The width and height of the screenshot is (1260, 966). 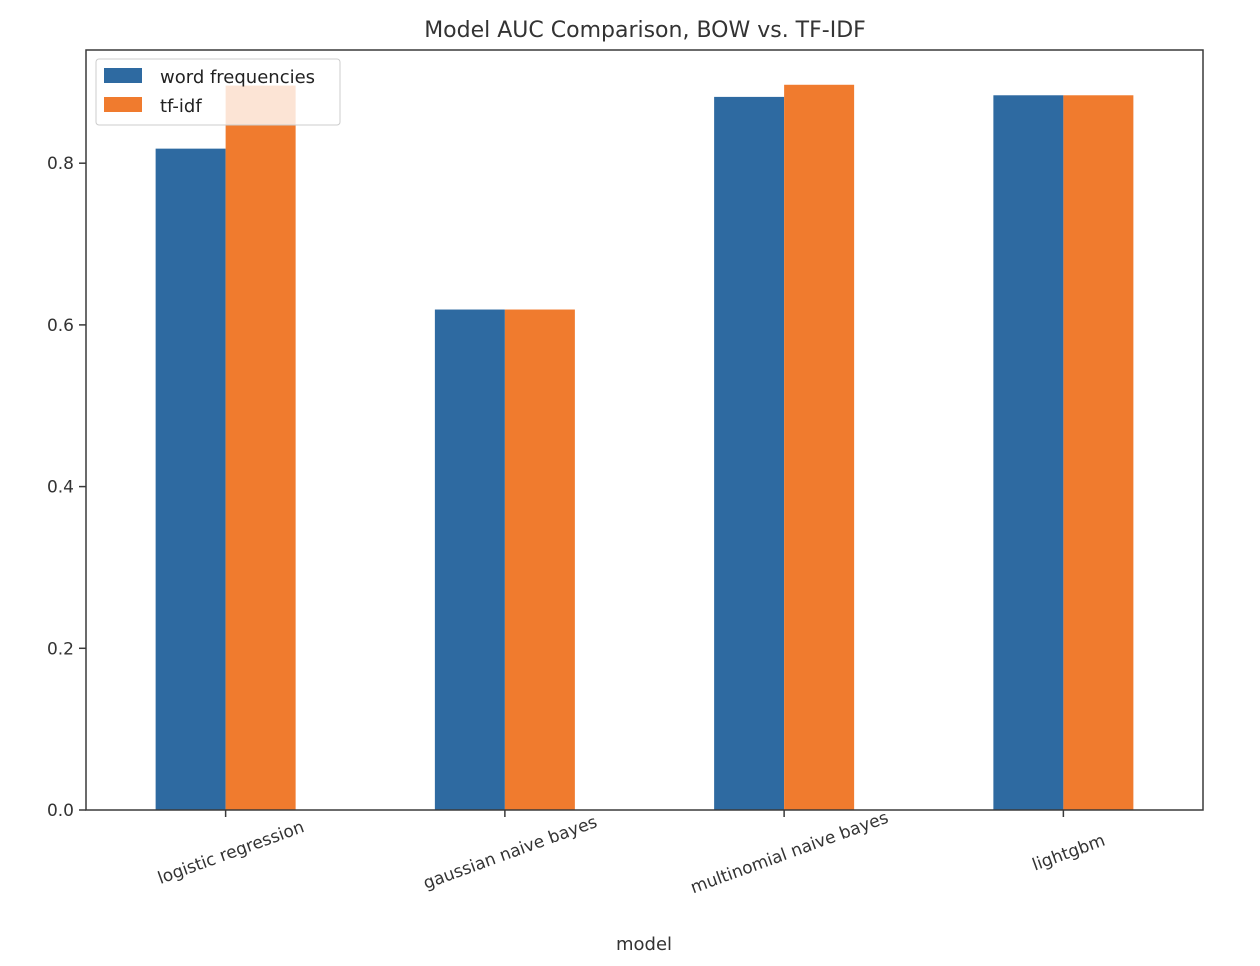 What do you see at coordinates (1069, 853) in the screenshot?
I see `x-tick-label-lightgbm: lightgbm` at bounding box center [1069, 853].